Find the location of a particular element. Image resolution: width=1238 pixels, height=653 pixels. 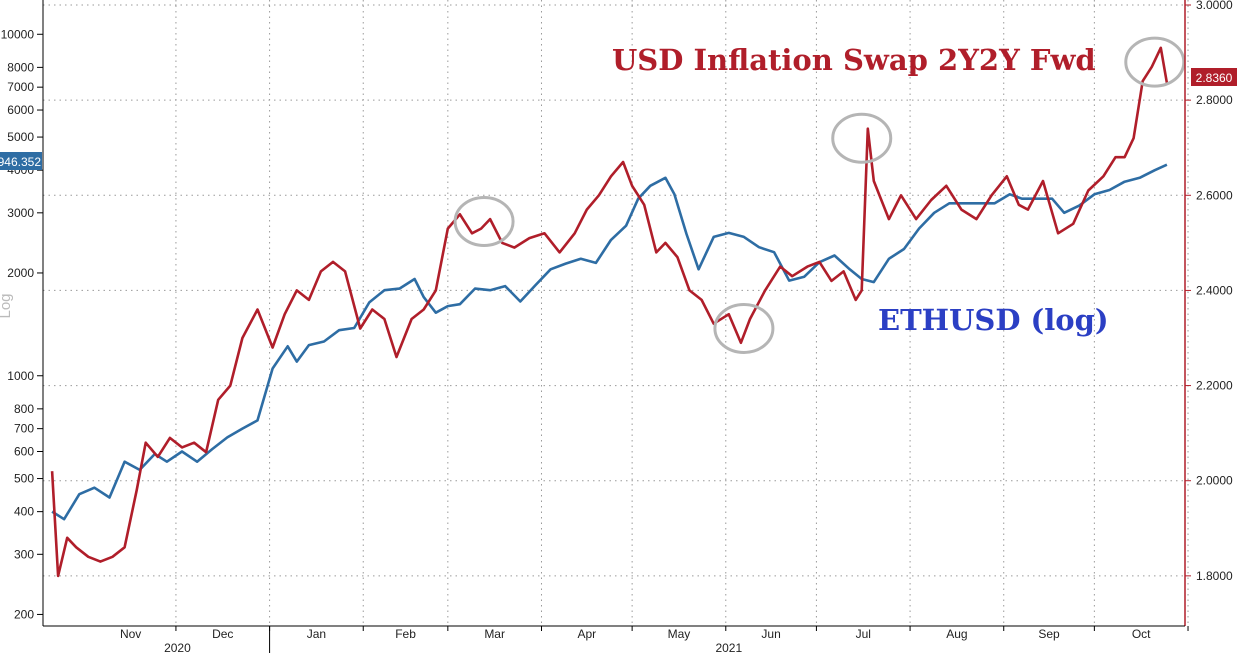

year-label: 2020 is located at coordinates (177, 647).